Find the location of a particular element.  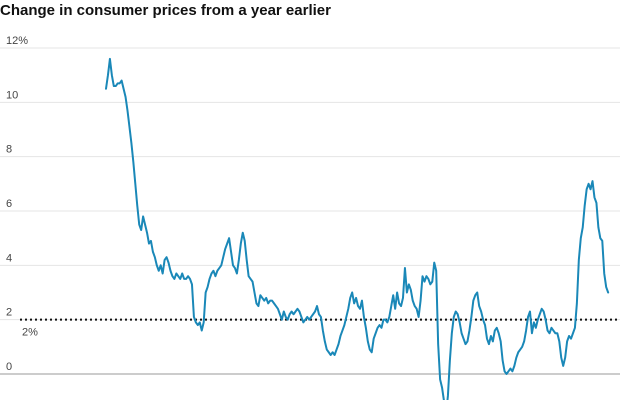

y-tick-label: 0 is located at coordinates (9, 367).